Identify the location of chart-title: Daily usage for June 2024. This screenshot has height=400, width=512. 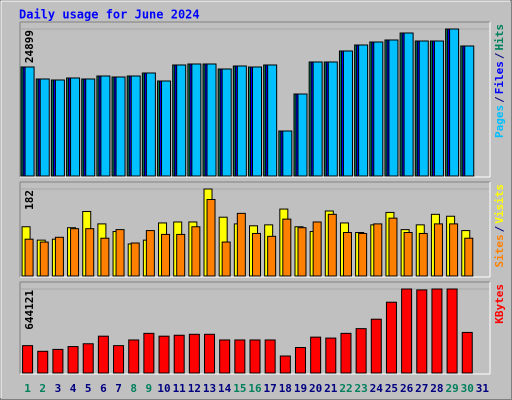
(109, 15).